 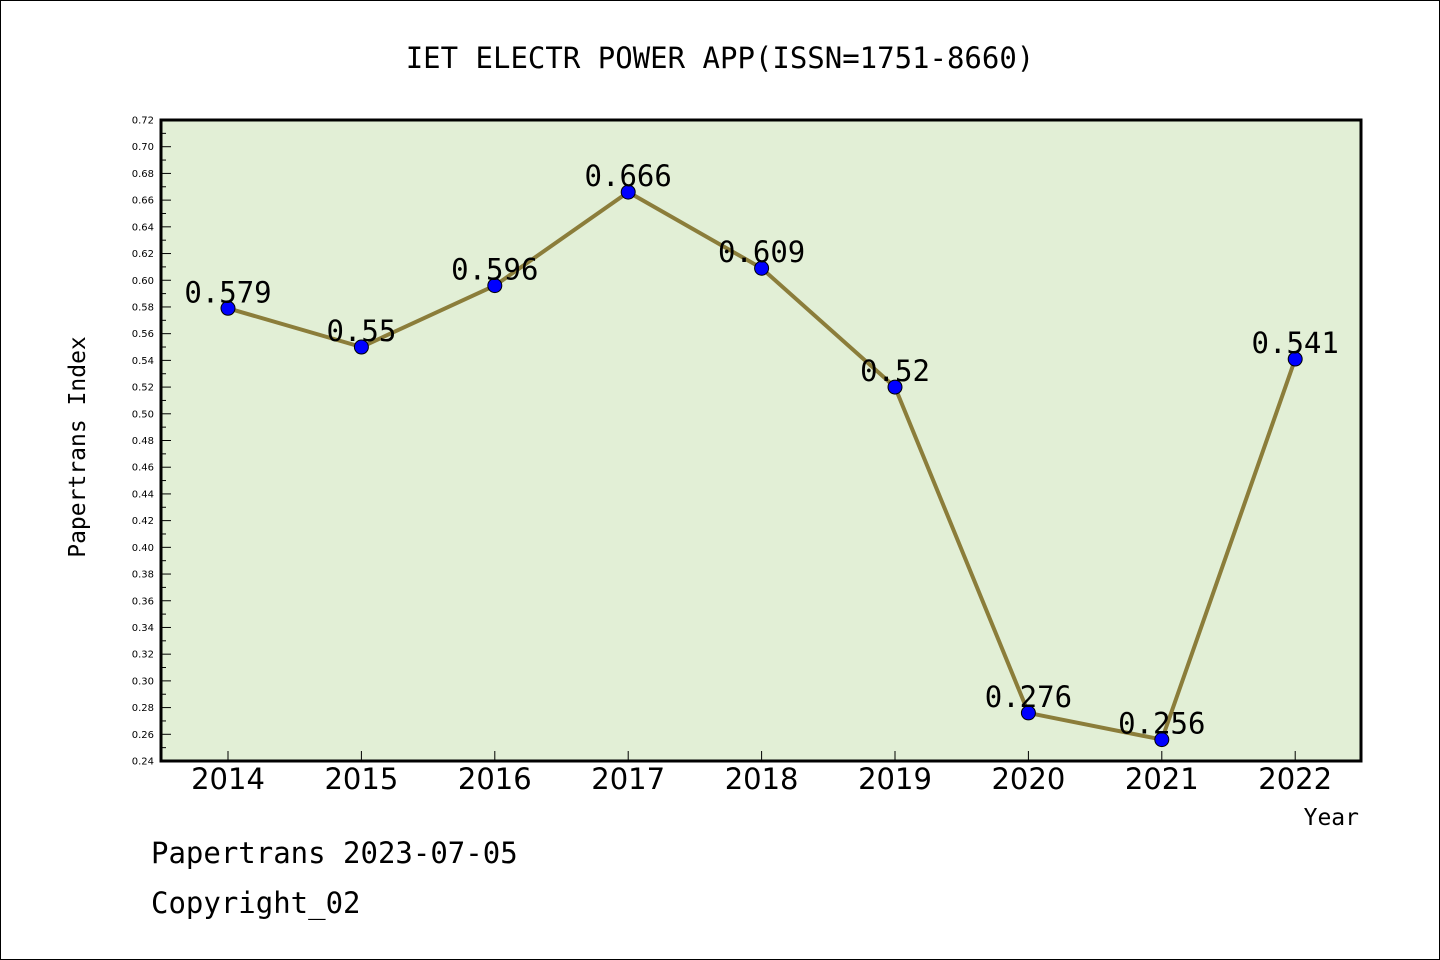 What do you see at coordinates (143, 254) in the screenshot?
I see `y-tick-label: 0.62` at bounding box center [143, 254].